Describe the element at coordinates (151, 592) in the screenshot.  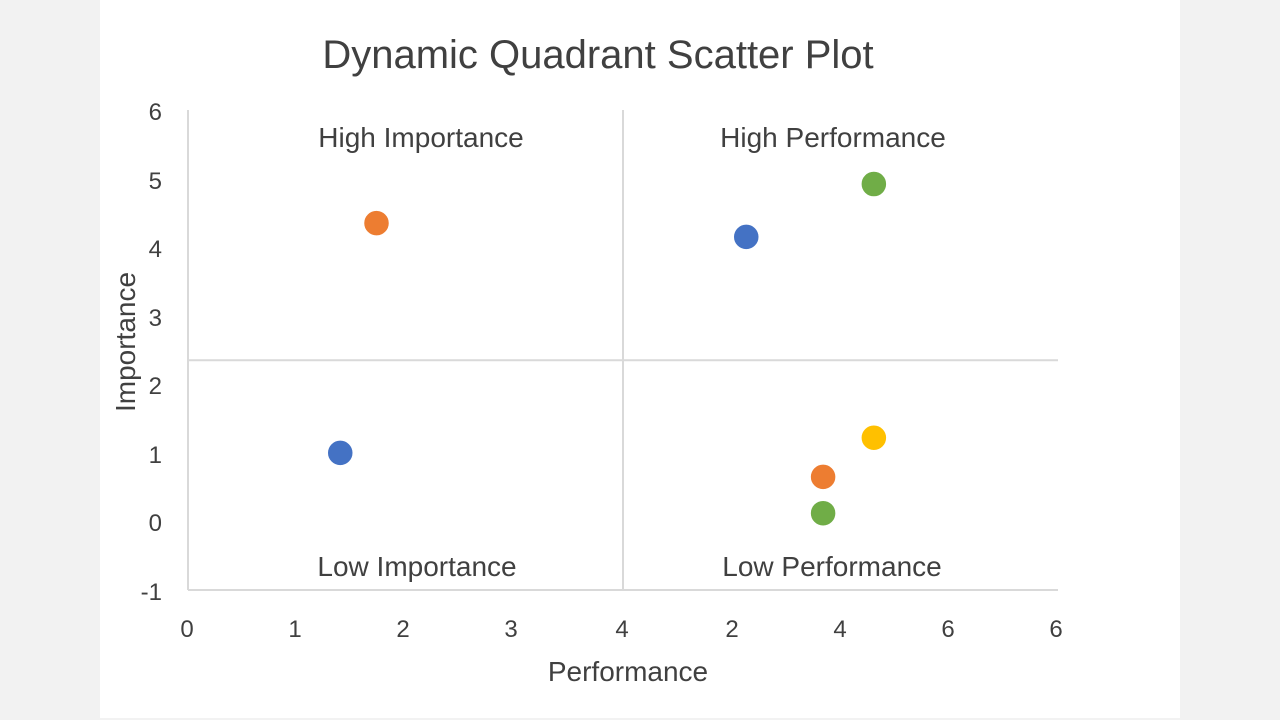
I see `y-tick-label: -1` at that location.